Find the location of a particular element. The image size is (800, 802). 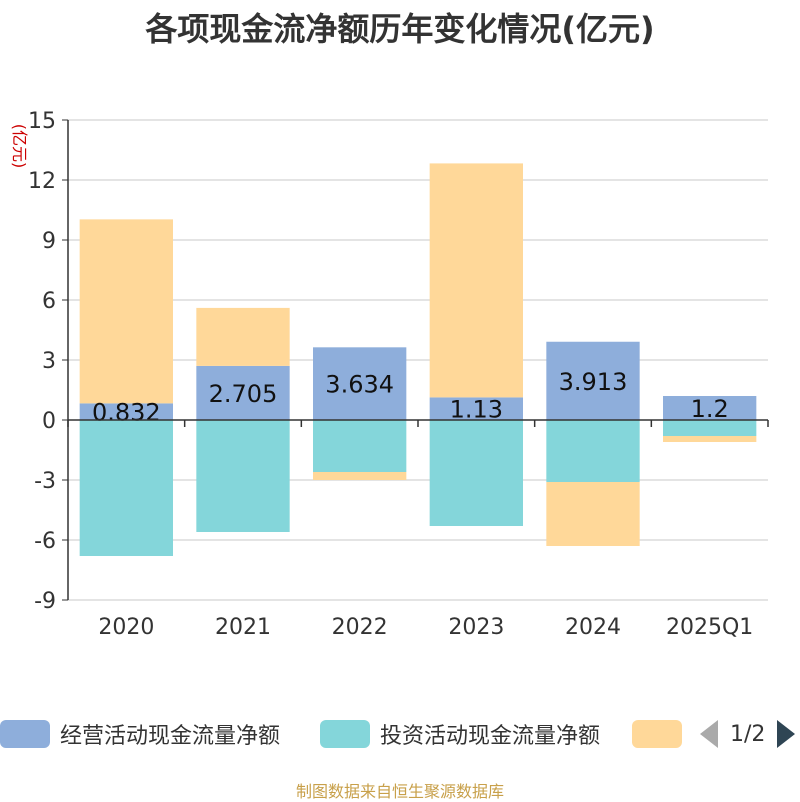

bar-series1-2024 is located at coordinates (593, 451).